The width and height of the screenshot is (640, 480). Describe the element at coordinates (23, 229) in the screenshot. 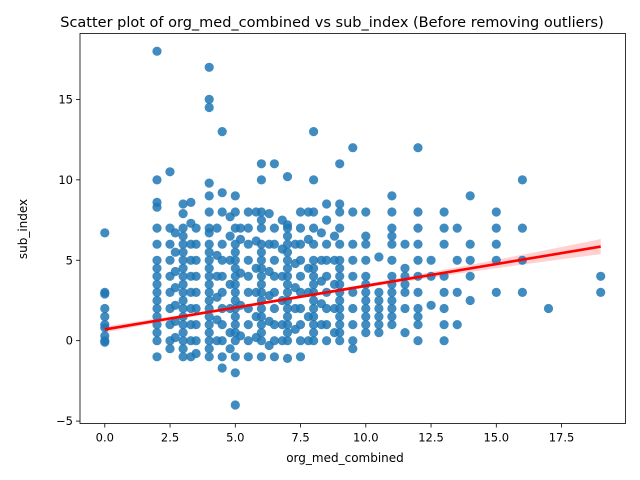

I see `y-axis-label: sub_index` at that location.